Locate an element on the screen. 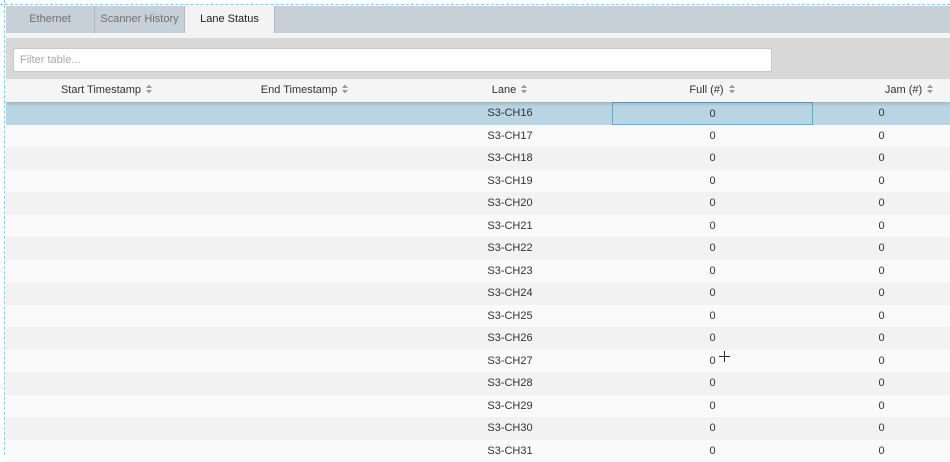 Image resolution: width=950 pixels, height=462 pixels. cell-lane: S3-CH31 is located at coordinates (510, 451).